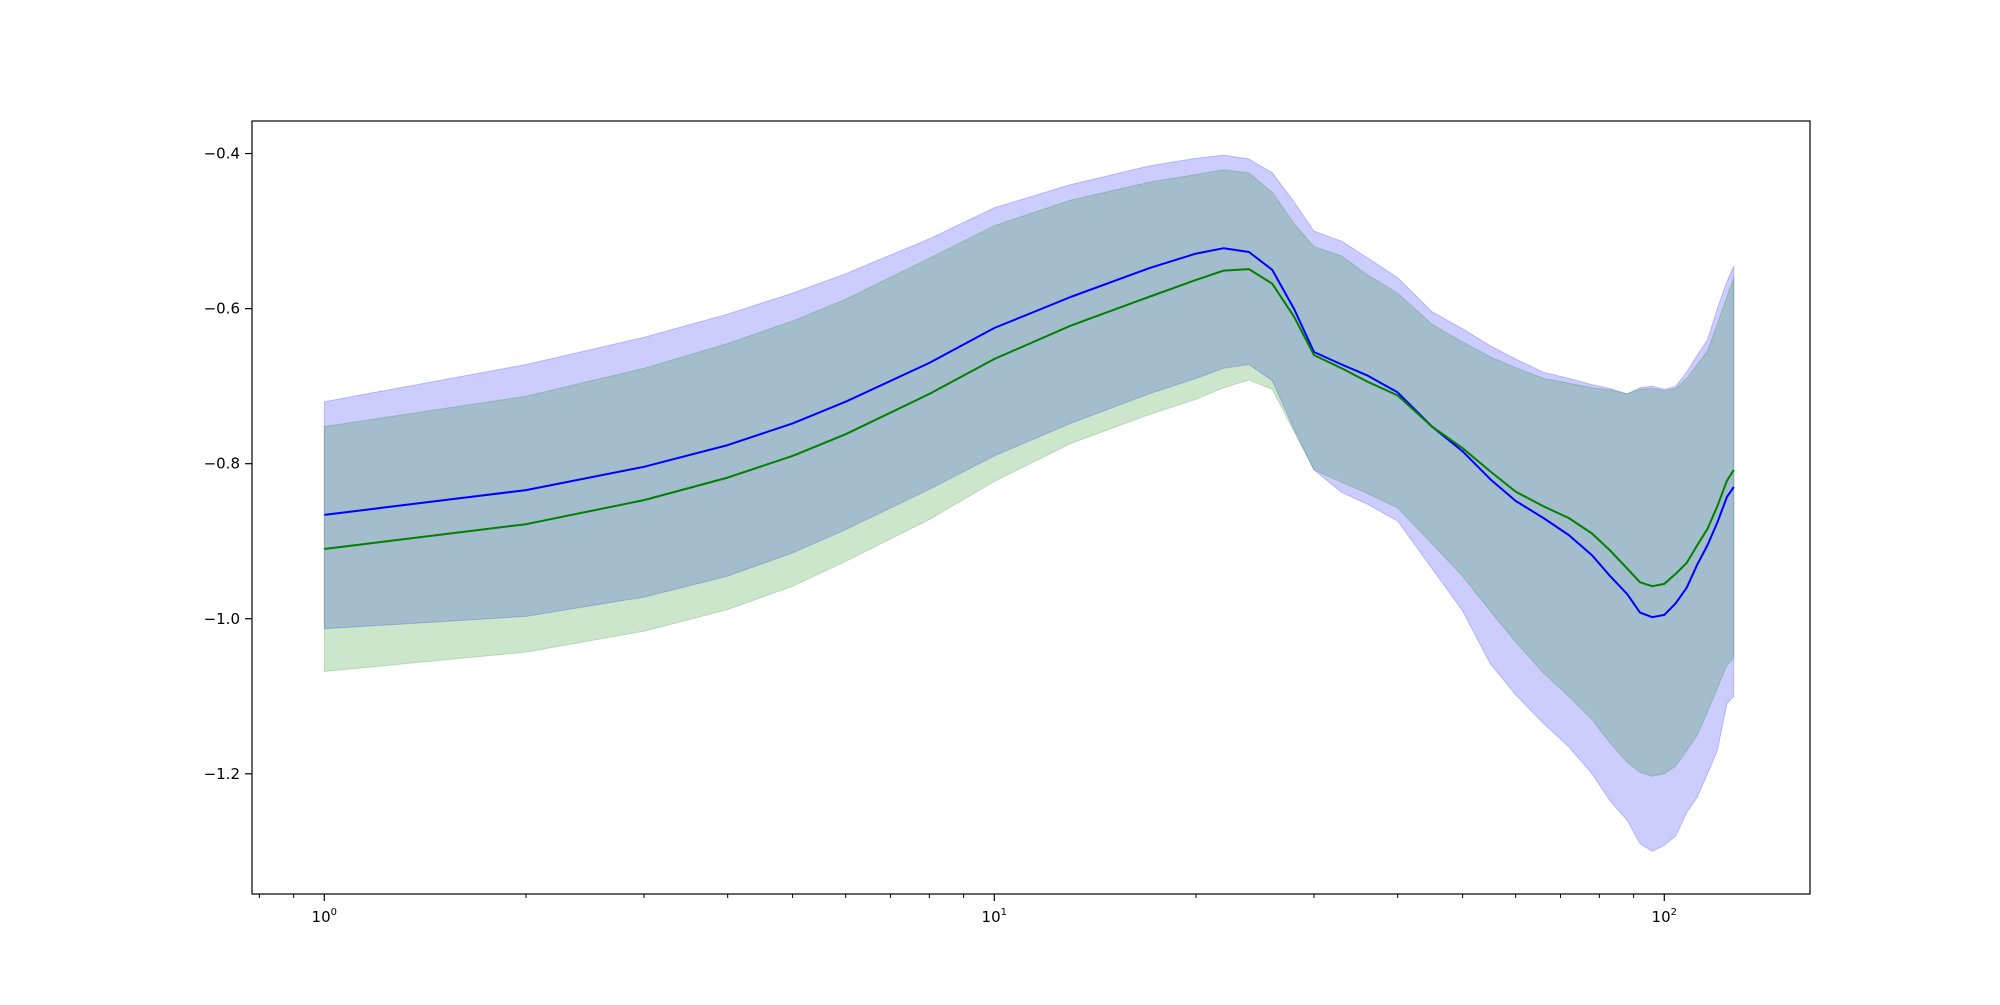 The image size is (2000, 1005). Describe the element at coordinates (967, 910) in the screenshot. I see `x-axis: 10⁰ 10¹ 10²` at that location.